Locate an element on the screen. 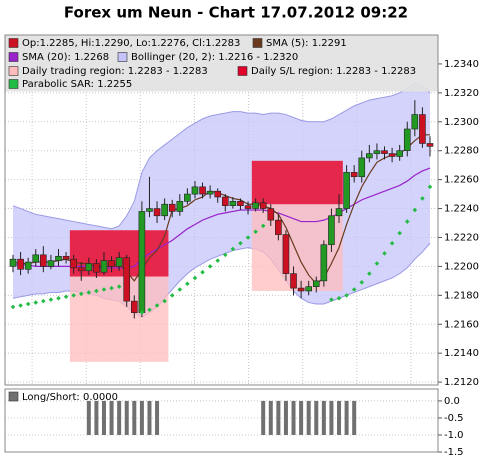  y-tick-label: 1.2320 is located at coordinates (461, 93).